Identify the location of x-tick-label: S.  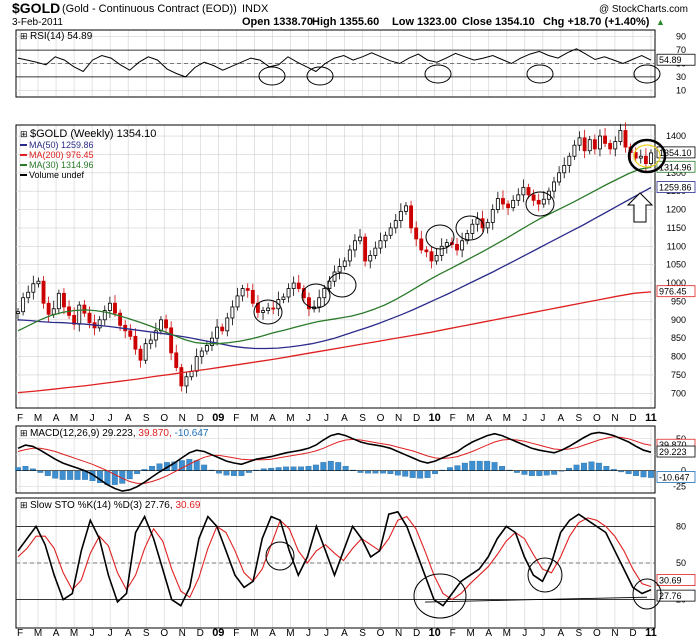
(579, 633).